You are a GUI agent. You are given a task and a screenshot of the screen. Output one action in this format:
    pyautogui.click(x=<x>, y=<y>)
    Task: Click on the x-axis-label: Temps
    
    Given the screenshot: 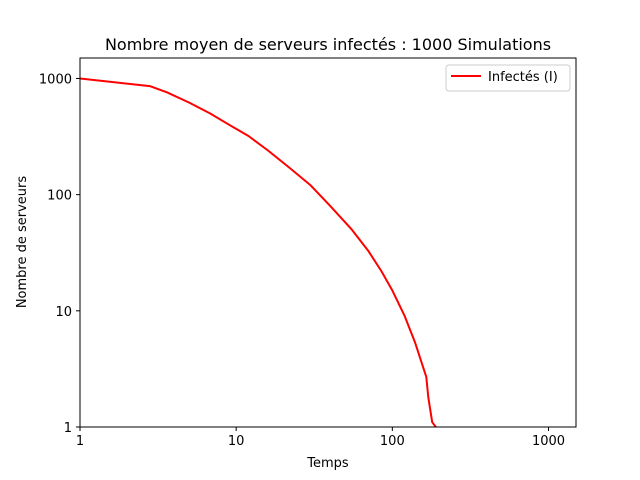 What is the action you would take?
    pyautogui.click(x=327, y=463)
    